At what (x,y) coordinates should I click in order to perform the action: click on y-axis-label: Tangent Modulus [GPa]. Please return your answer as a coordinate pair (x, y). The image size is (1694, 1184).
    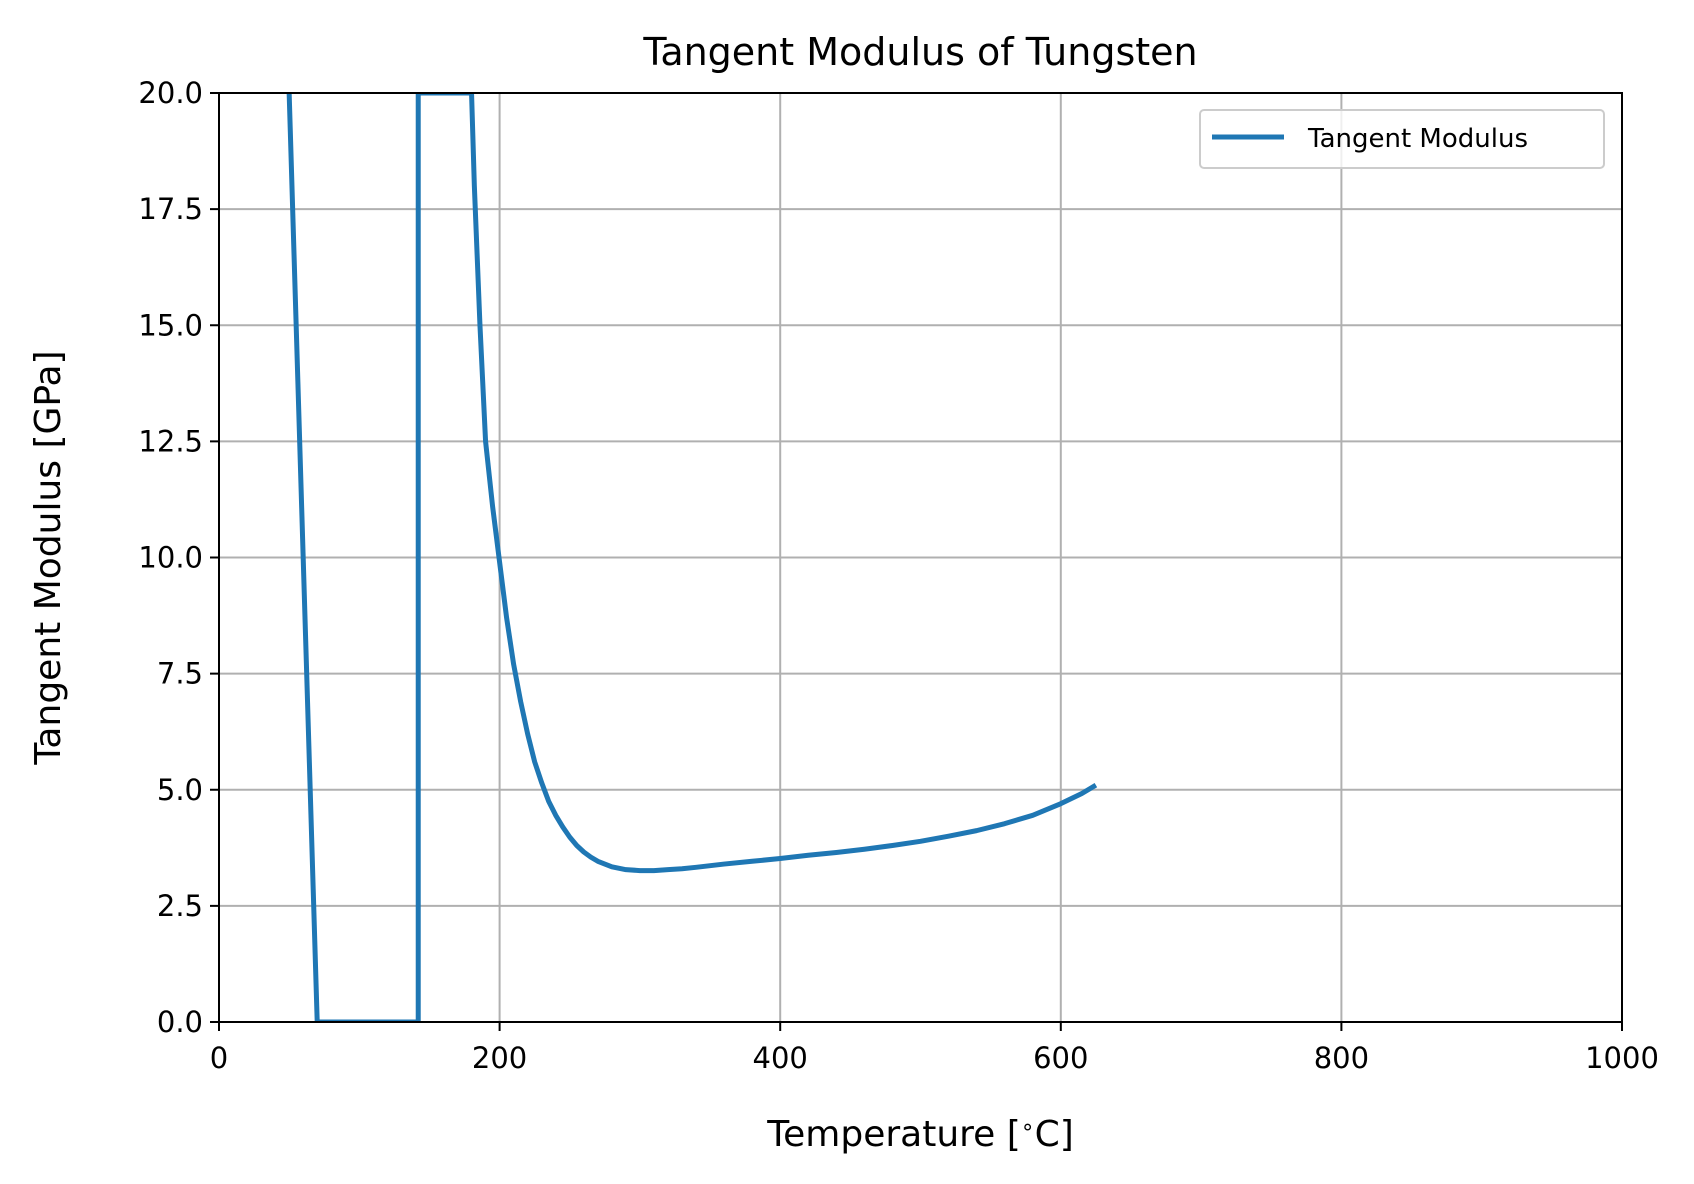
    Looking at the image, I should click on (48, 557).